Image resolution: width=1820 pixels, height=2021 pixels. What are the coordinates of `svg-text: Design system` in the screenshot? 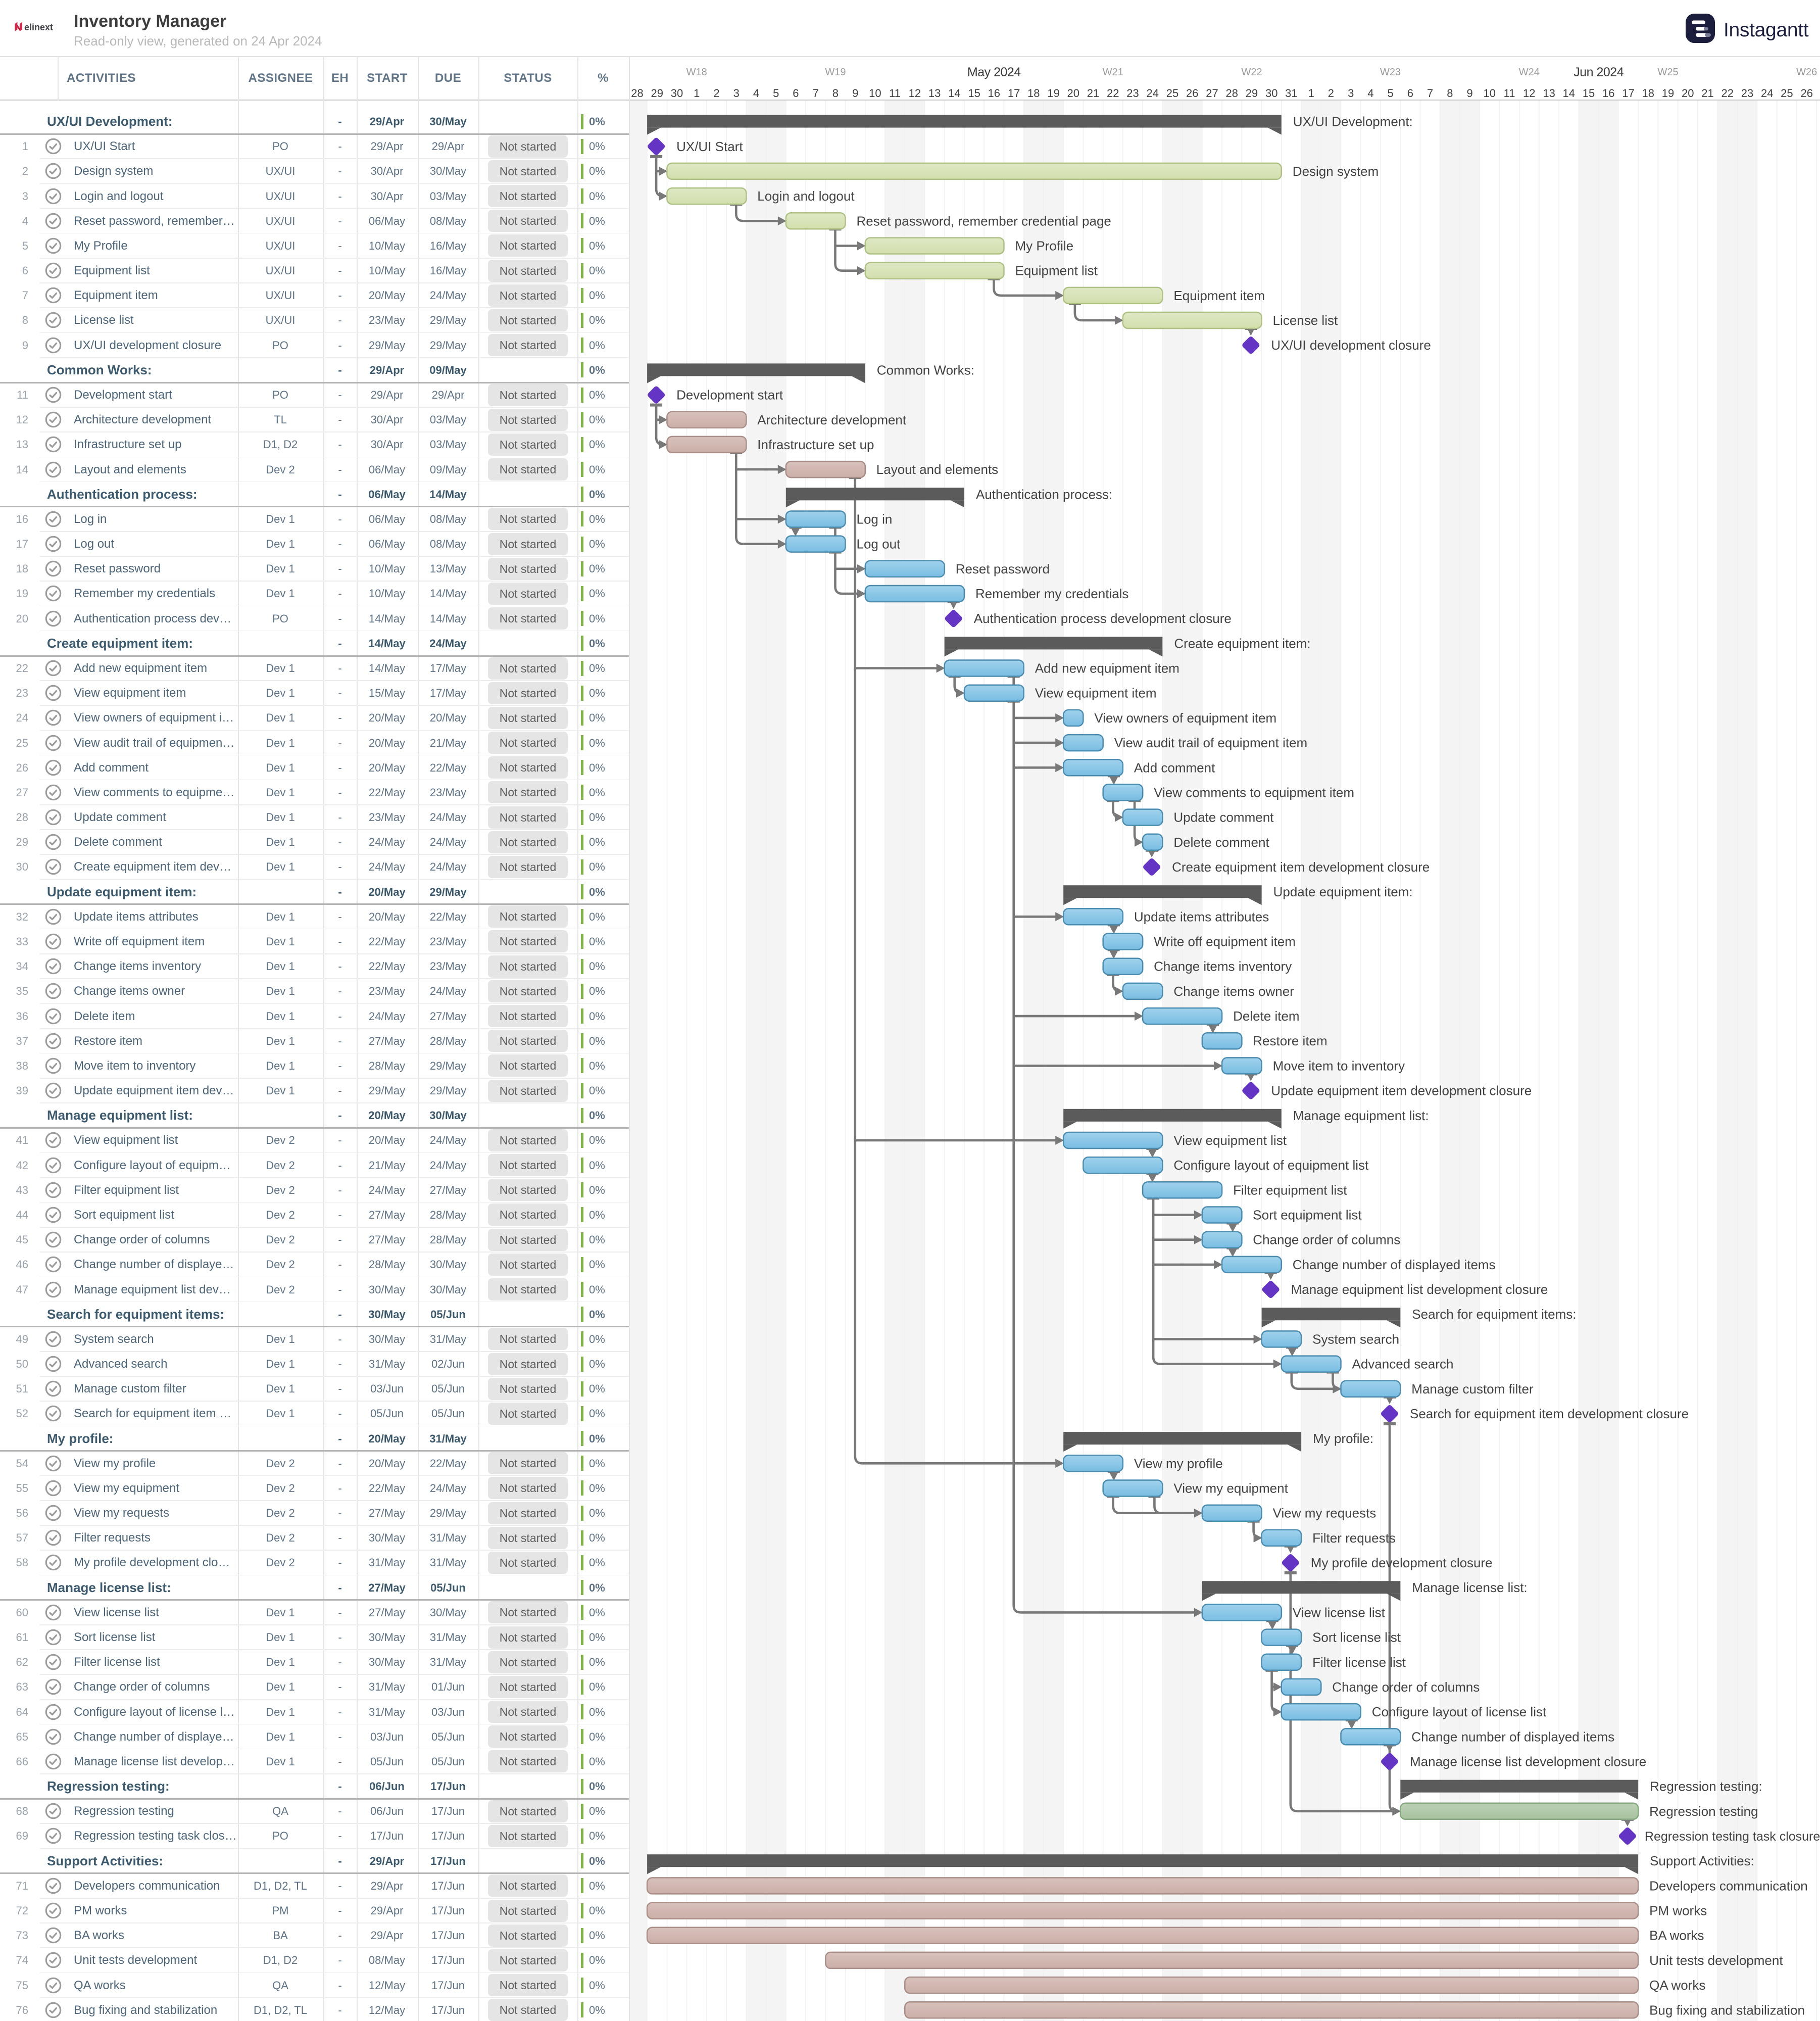 It's located at (1336, 171).